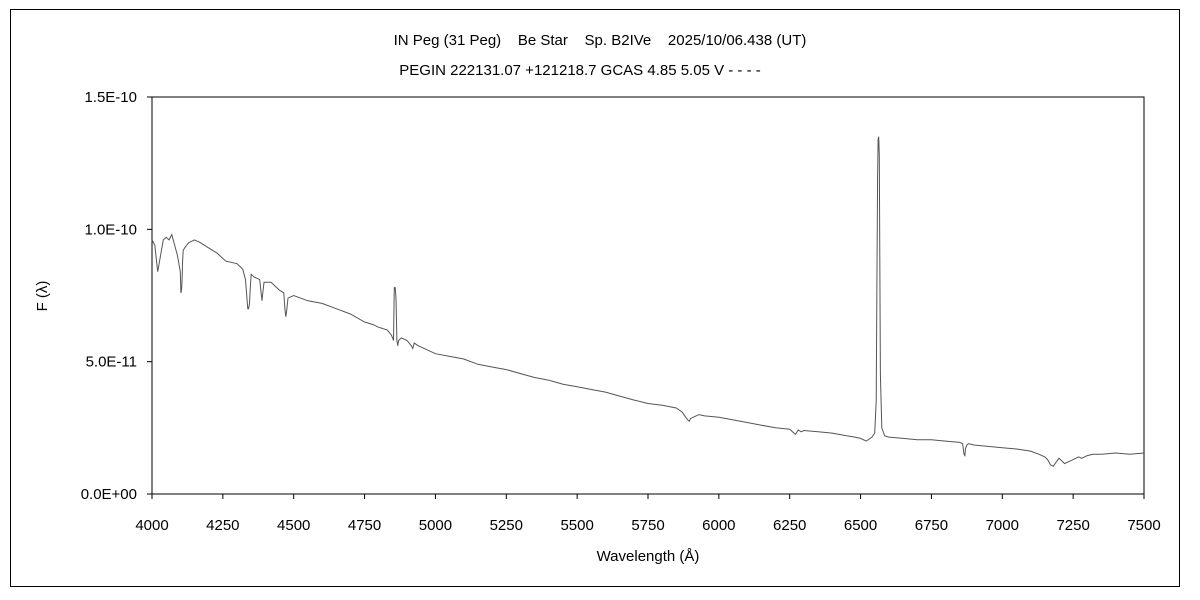 This screenshot has height=600, width=1200. Describe the element at coordinates (222, 525) in the screenshot. I see `x-tick-label: 4250` at that location.